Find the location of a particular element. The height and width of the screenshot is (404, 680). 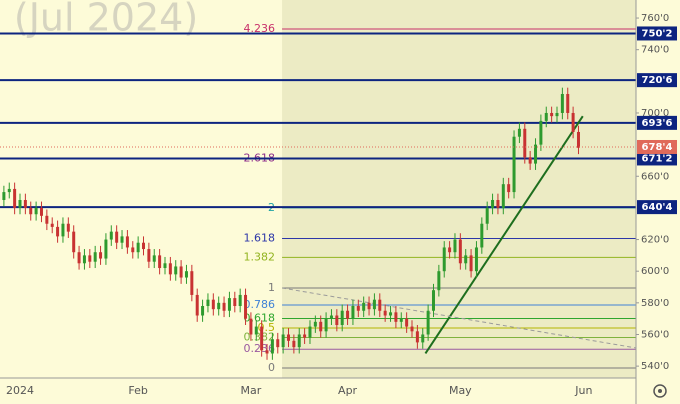

x-tick-label: Feb is located at coordinates (137, 390).